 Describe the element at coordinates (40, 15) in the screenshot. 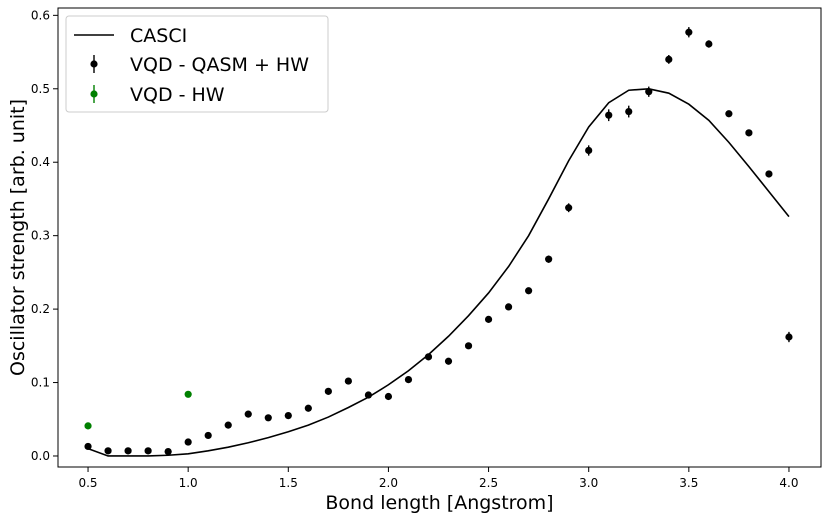

I see `y-tick-label: 0.6` at that location.